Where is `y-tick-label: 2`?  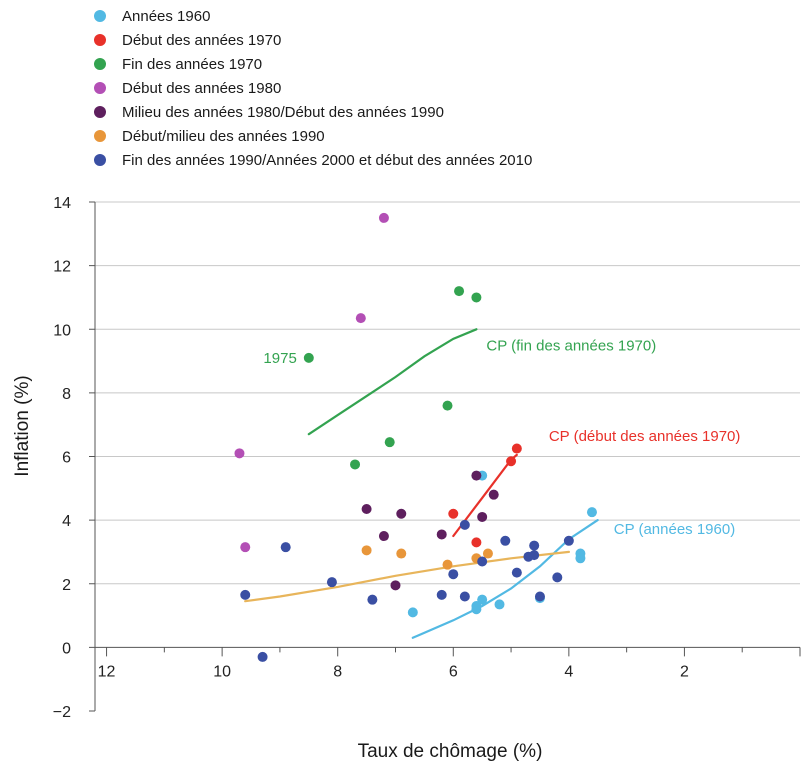 y-tick-label: 2 is located at coordinates (66, 585).